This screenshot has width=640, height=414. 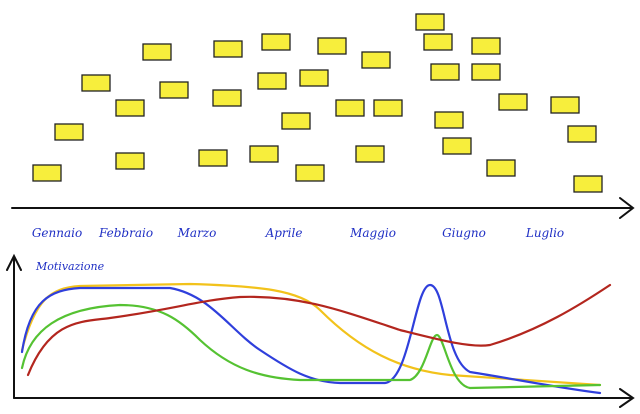 I want to click on timeline-axis, so click(x=323, y=208).